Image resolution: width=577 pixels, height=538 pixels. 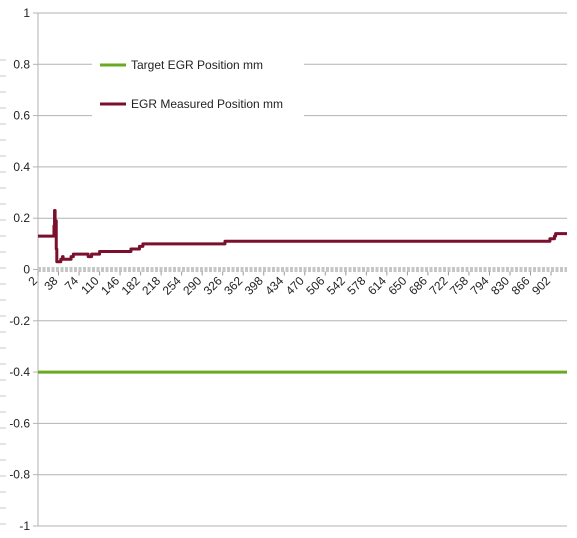 I want to click on x-tick-label: 182, so click(x=131, y=285).